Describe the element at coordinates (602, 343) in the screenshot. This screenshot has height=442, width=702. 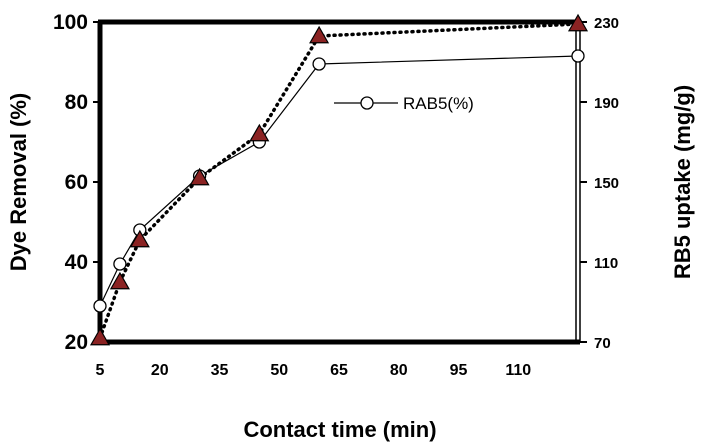
I see `y2-tick-label: 70` at that location.